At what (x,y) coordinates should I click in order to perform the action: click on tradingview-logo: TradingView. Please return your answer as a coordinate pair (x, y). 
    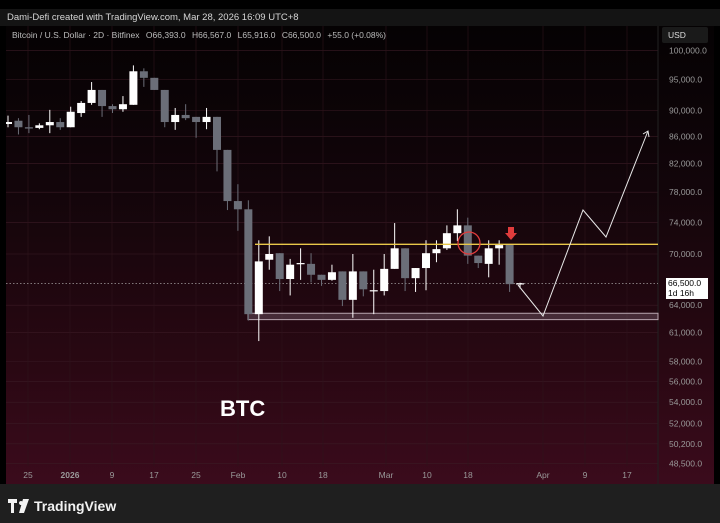
    Looking at the image, I should click on (62, 506).